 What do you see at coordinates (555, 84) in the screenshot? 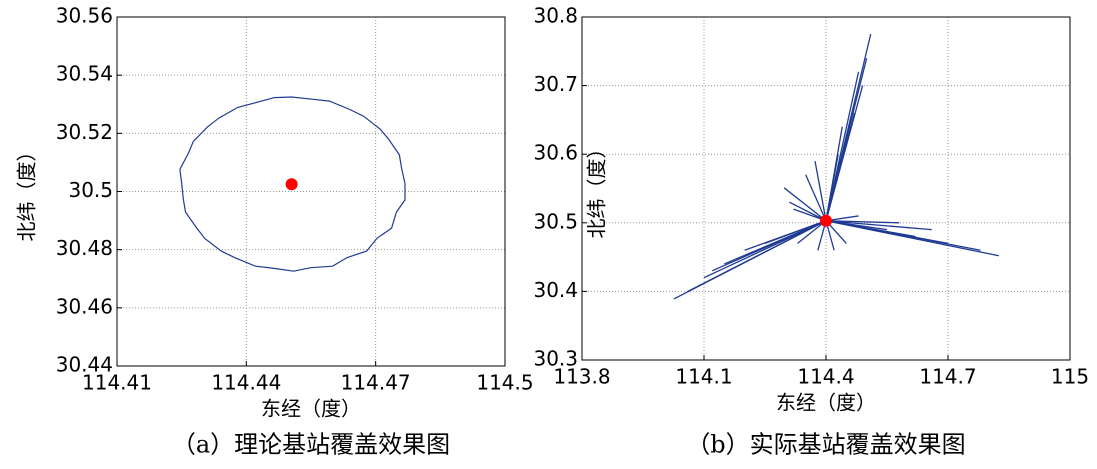
I see `y-tick-label: 30.7` at bounding box center [555, 84].